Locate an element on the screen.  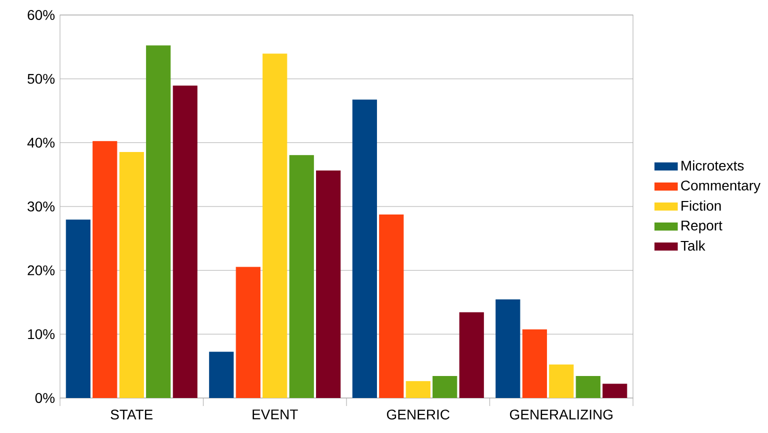
x-tick-label: EVENT is located at coordinates (275, 415).